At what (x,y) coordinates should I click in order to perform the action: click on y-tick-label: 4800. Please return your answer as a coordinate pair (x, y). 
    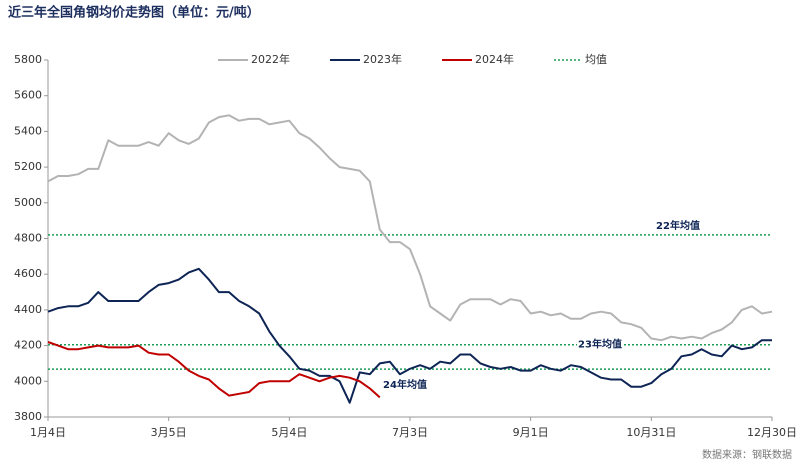
    Looking at the image, I should click on (28, 238).